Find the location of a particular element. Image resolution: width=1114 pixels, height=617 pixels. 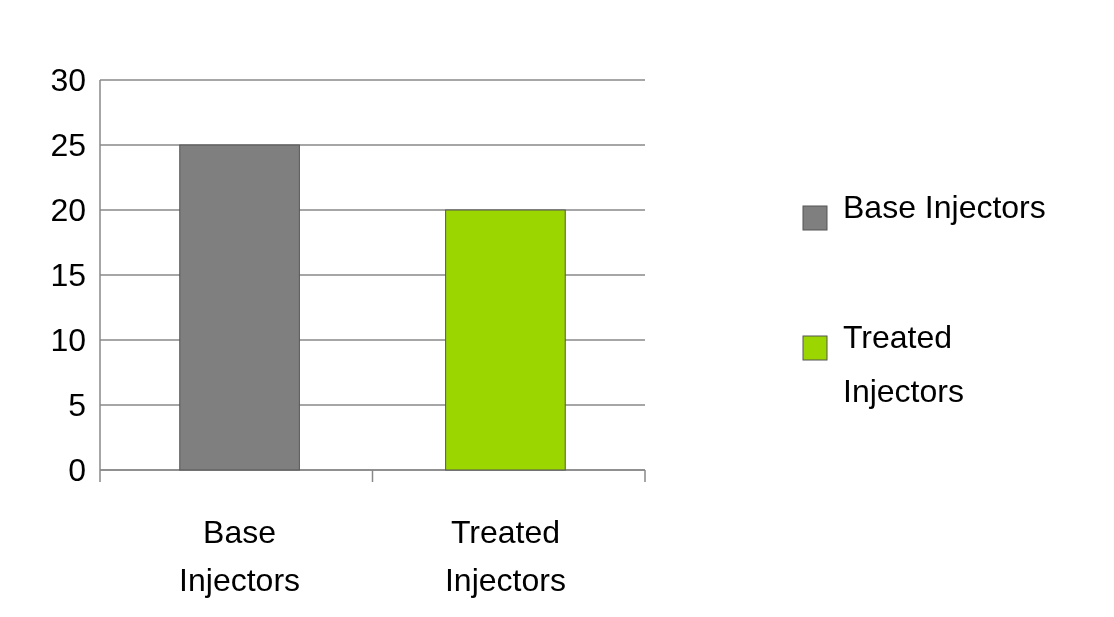

y-tick-label: 10 is located at coordinates (68, 340).